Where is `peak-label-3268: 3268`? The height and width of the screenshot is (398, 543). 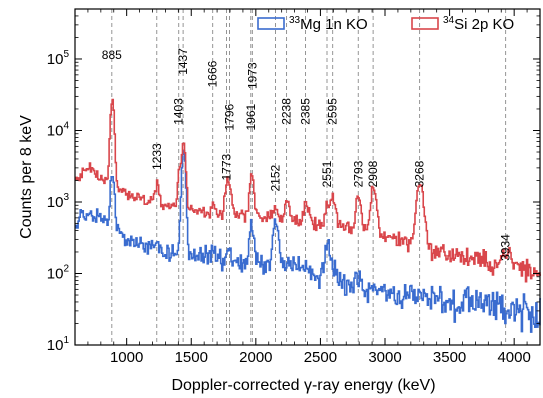 peak-label-3268: 3268 is located at coordinates (420, 173).